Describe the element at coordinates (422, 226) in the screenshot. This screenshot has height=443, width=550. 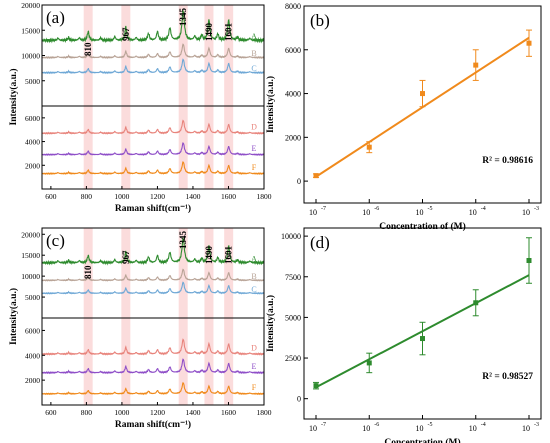
I see `x-axis-label: Concentration of (M)` at that location.